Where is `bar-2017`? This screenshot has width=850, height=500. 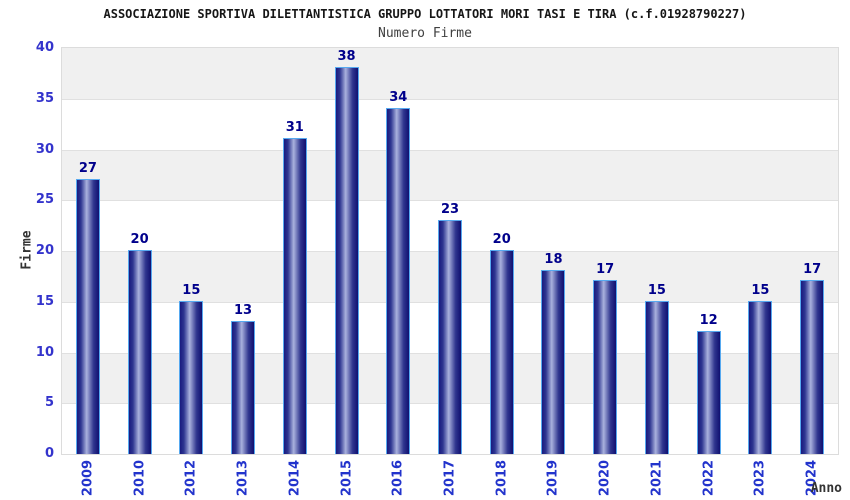
bar-2017 is located at coordinates (450, 336).